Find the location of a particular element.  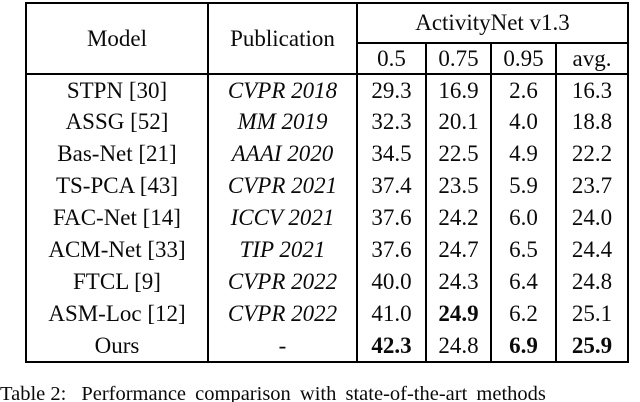

metric-cell: 24.0 is located at coordinates (592, 218).